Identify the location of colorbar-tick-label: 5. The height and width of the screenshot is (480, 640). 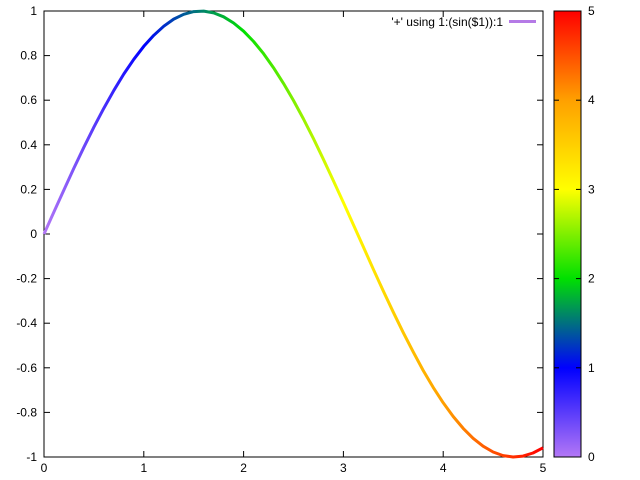
(591, 11).